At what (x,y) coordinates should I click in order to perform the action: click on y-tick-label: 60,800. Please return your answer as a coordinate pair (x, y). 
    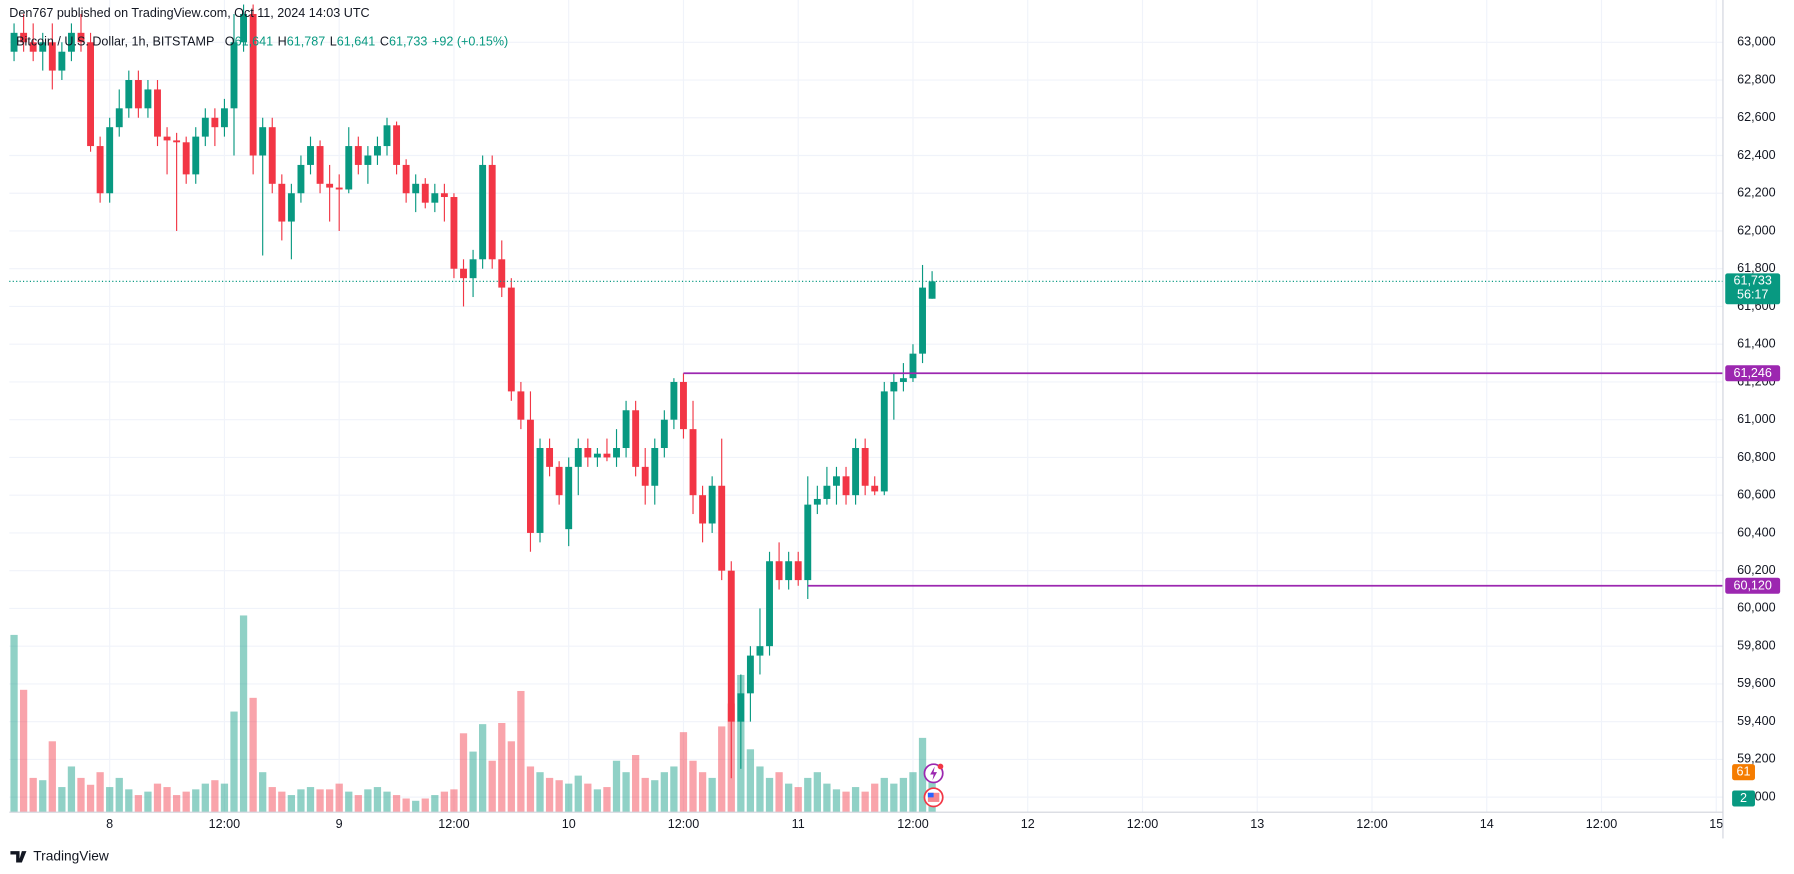
    Looking at the image, I should click on (1756, 457).